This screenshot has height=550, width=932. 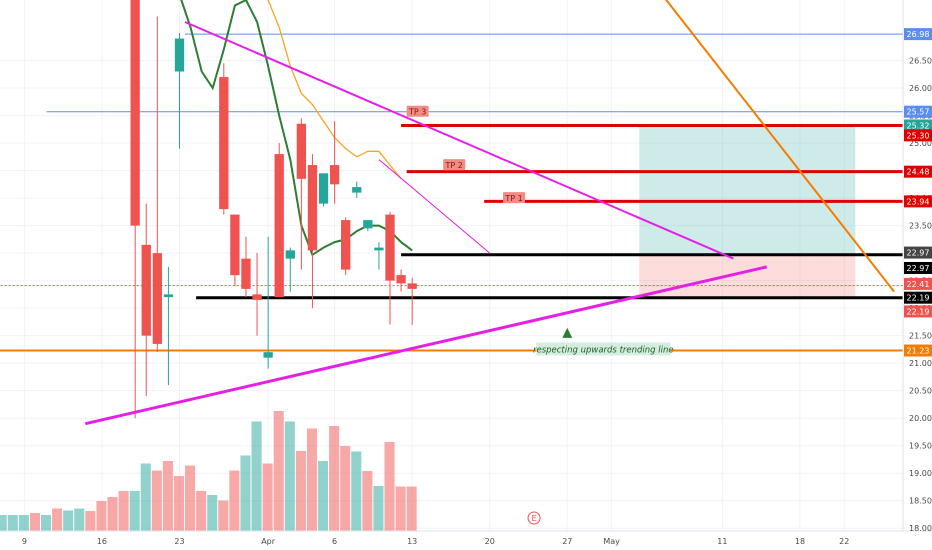 I want to click on price-tag-text: 22.97, so click(x=918, y=253).